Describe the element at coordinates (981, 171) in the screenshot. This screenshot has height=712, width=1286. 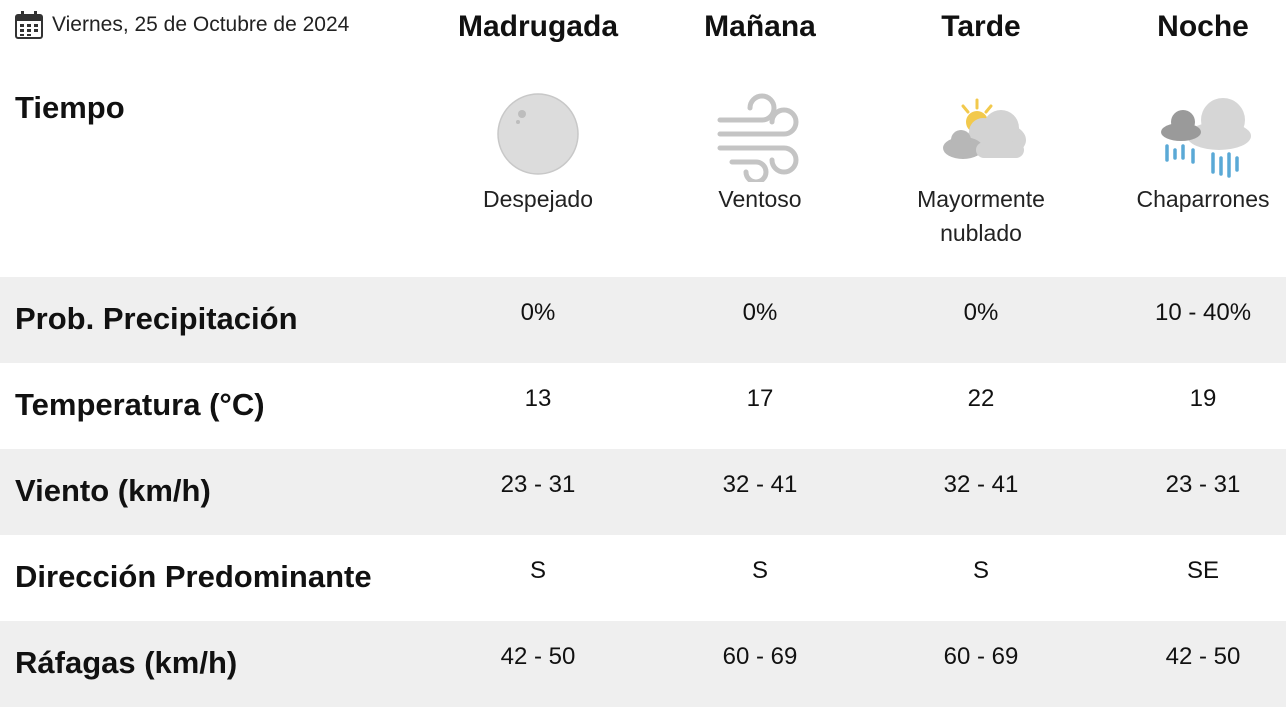
I see `weather-cell-tarde: Mayormente nublado` at that location.